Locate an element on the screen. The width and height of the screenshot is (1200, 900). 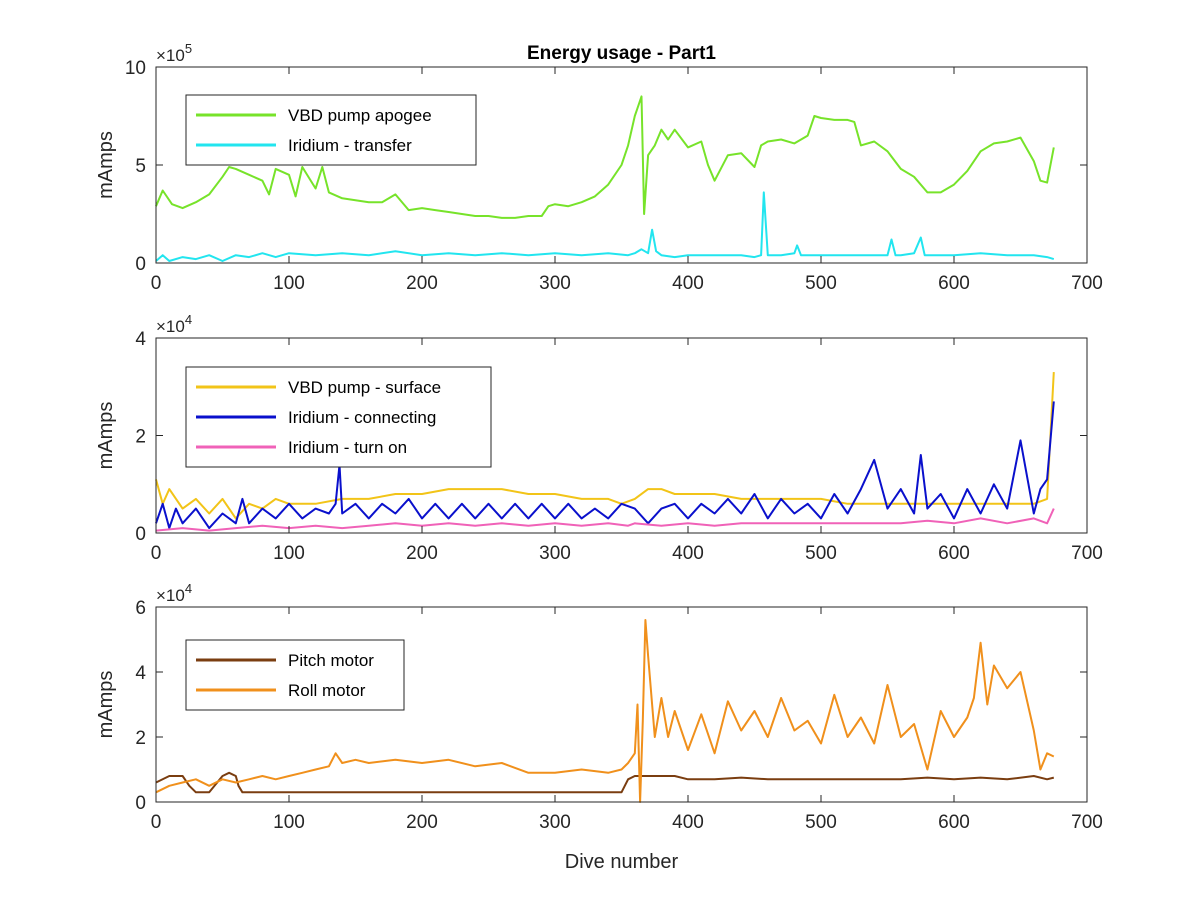
legend-entry: Iridium - turn on is located at coordinates (347, 447).